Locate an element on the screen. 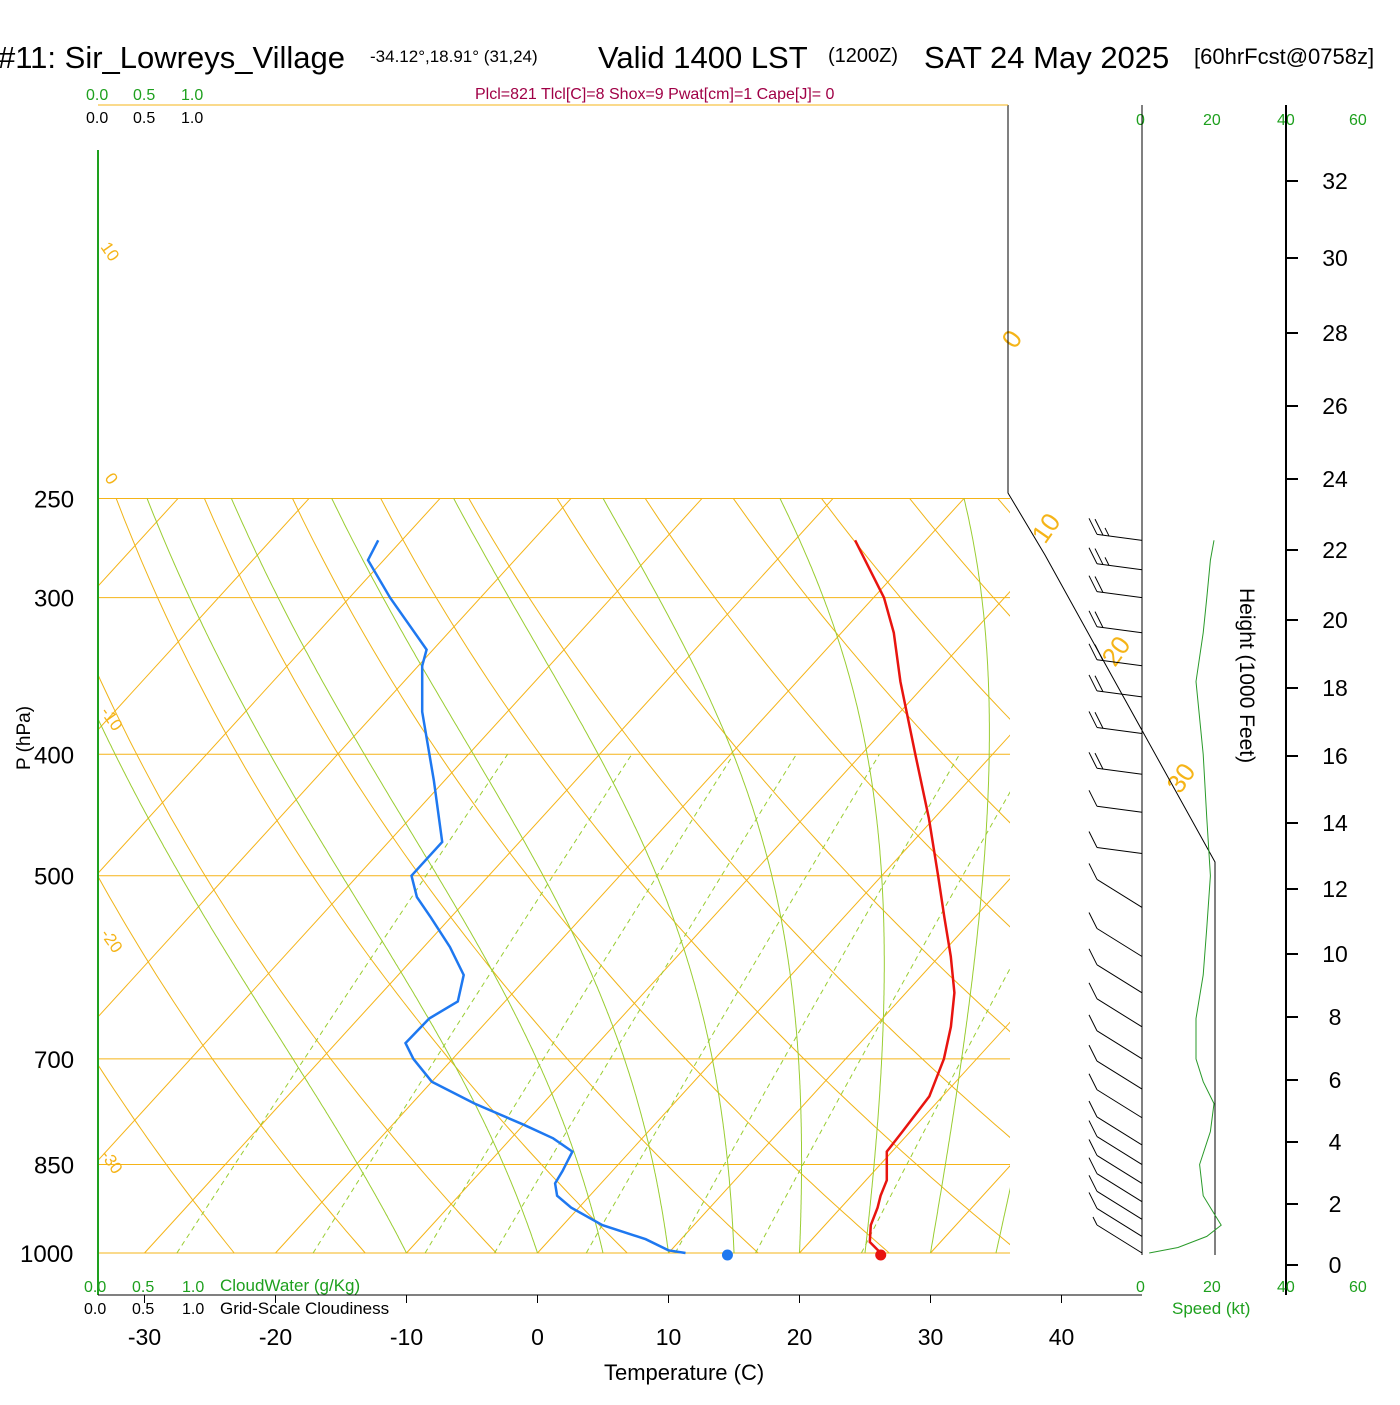  dry-adiabat-line is located at coordinates (1375, 875).